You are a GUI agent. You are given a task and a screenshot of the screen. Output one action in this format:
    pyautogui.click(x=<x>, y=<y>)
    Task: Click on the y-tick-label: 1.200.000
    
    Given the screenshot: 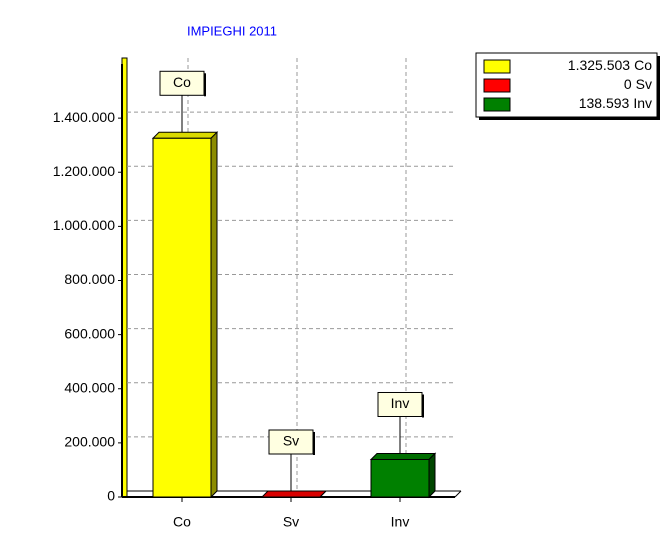 What is the action you would take?
    pyautogui.click(x=84, y=171)
    